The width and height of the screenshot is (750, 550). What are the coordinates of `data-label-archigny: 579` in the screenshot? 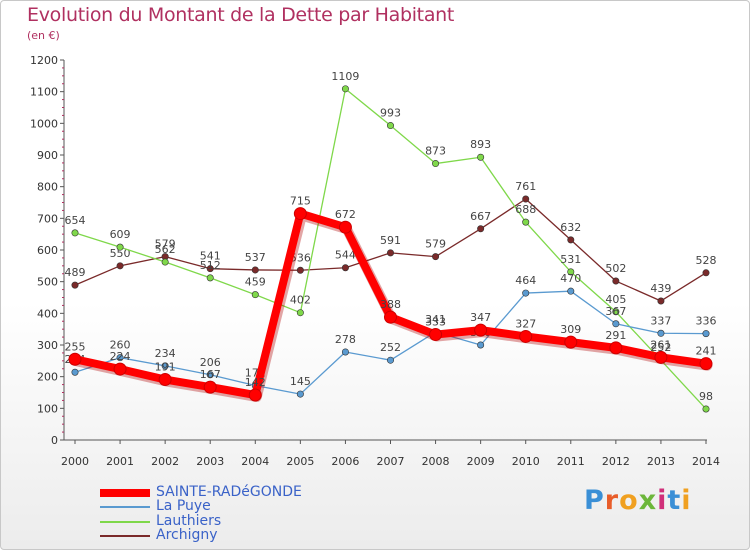 It's located at (435, 244).